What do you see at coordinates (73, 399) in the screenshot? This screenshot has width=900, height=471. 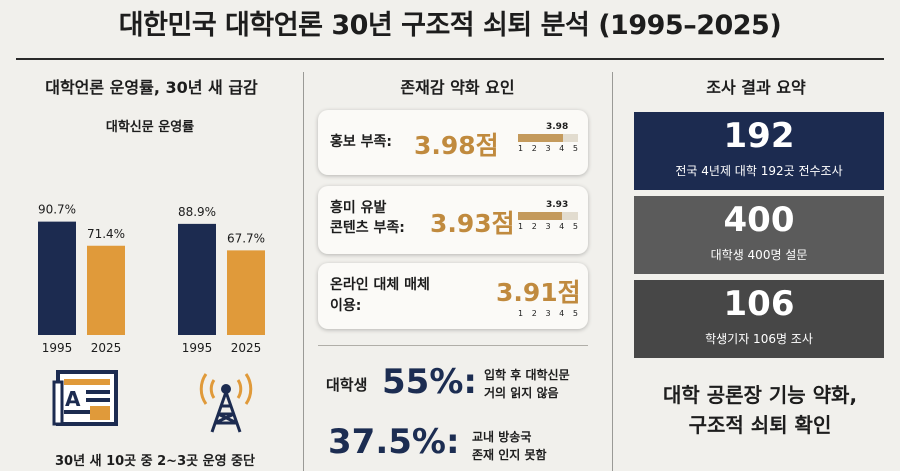 I see `svg-text: A` at bounding box center [73, 399].